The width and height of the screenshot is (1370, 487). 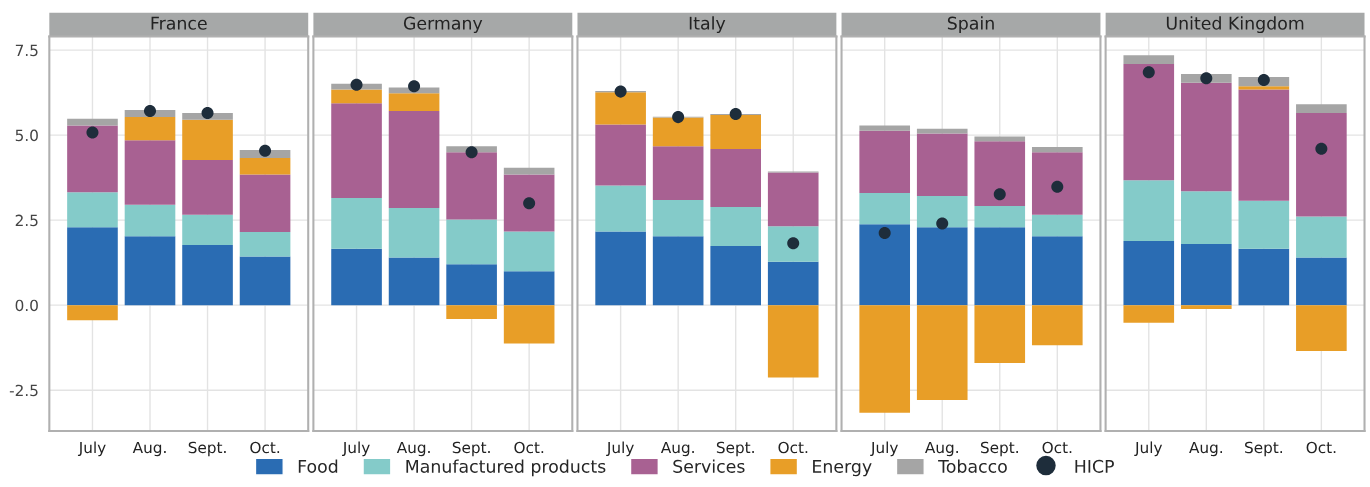 I want to click on legend-label: Tobacco, so click(x=972, y=466).